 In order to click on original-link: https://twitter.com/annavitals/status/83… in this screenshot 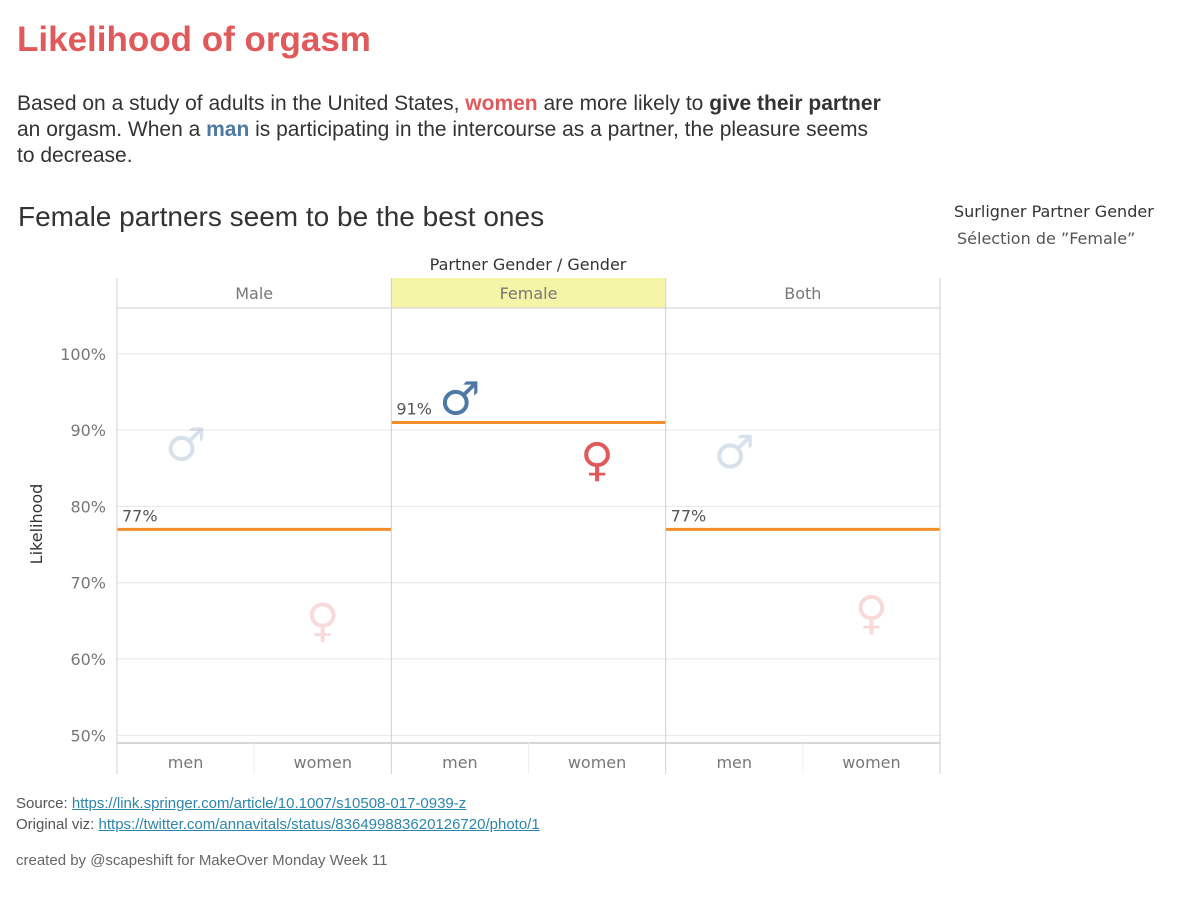, I will do `click(319, 824)`.